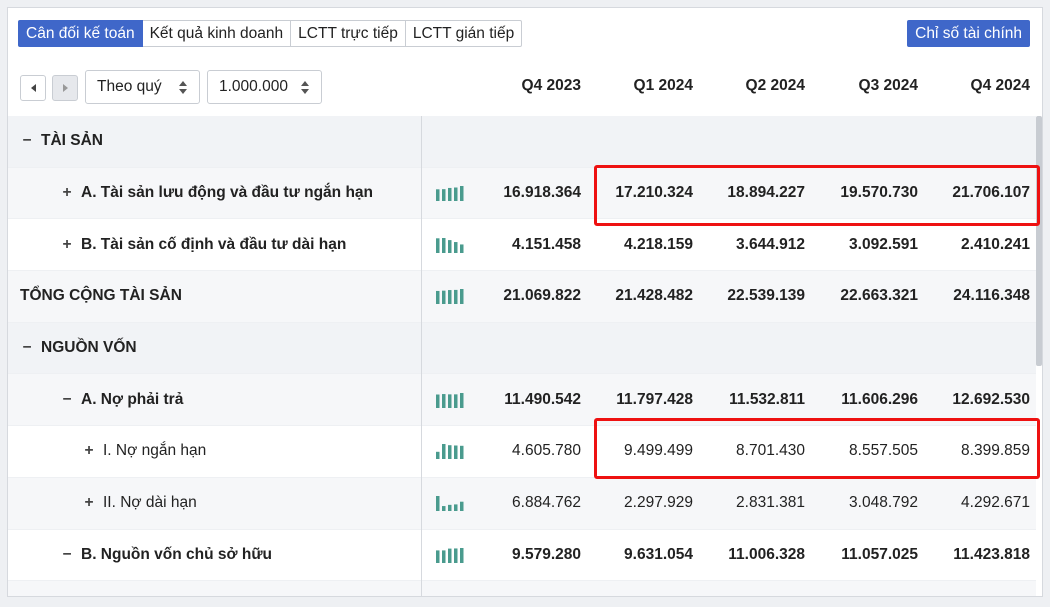  What do you see at coordinates (214, 503) in the screenshot?
I see `row-label-cell: + II. Nợ dài hạn` at bounding box center [214, 503].